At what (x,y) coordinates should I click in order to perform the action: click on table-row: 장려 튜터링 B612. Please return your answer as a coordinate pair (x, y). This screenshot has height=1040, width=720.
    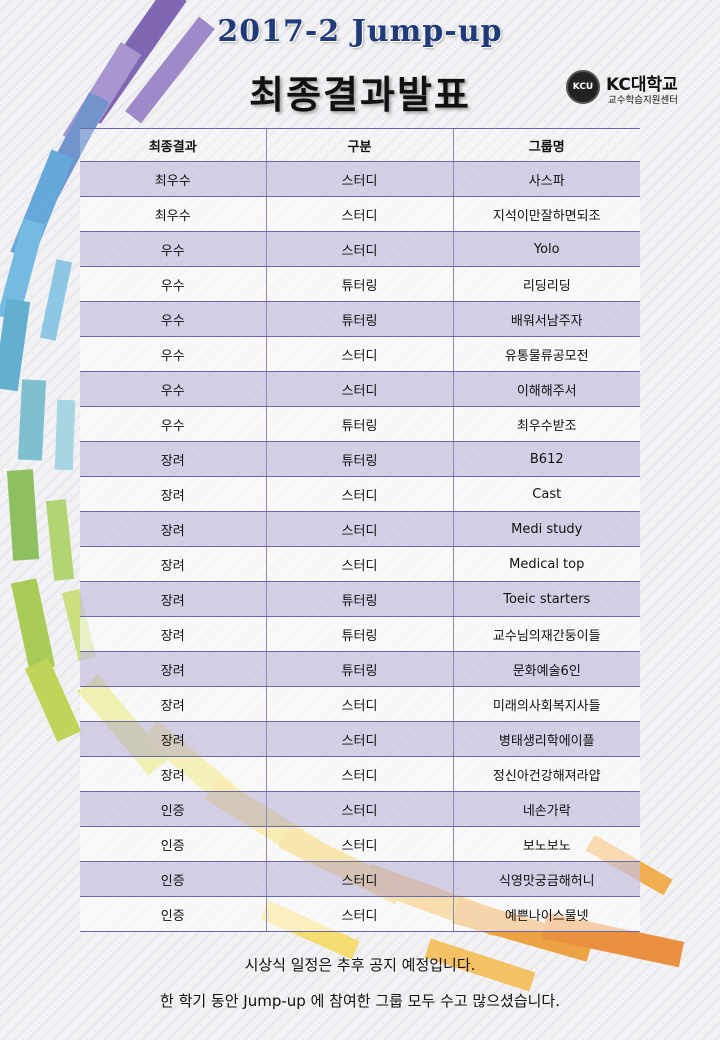
    Looking at the image, I should click on (360, 459).